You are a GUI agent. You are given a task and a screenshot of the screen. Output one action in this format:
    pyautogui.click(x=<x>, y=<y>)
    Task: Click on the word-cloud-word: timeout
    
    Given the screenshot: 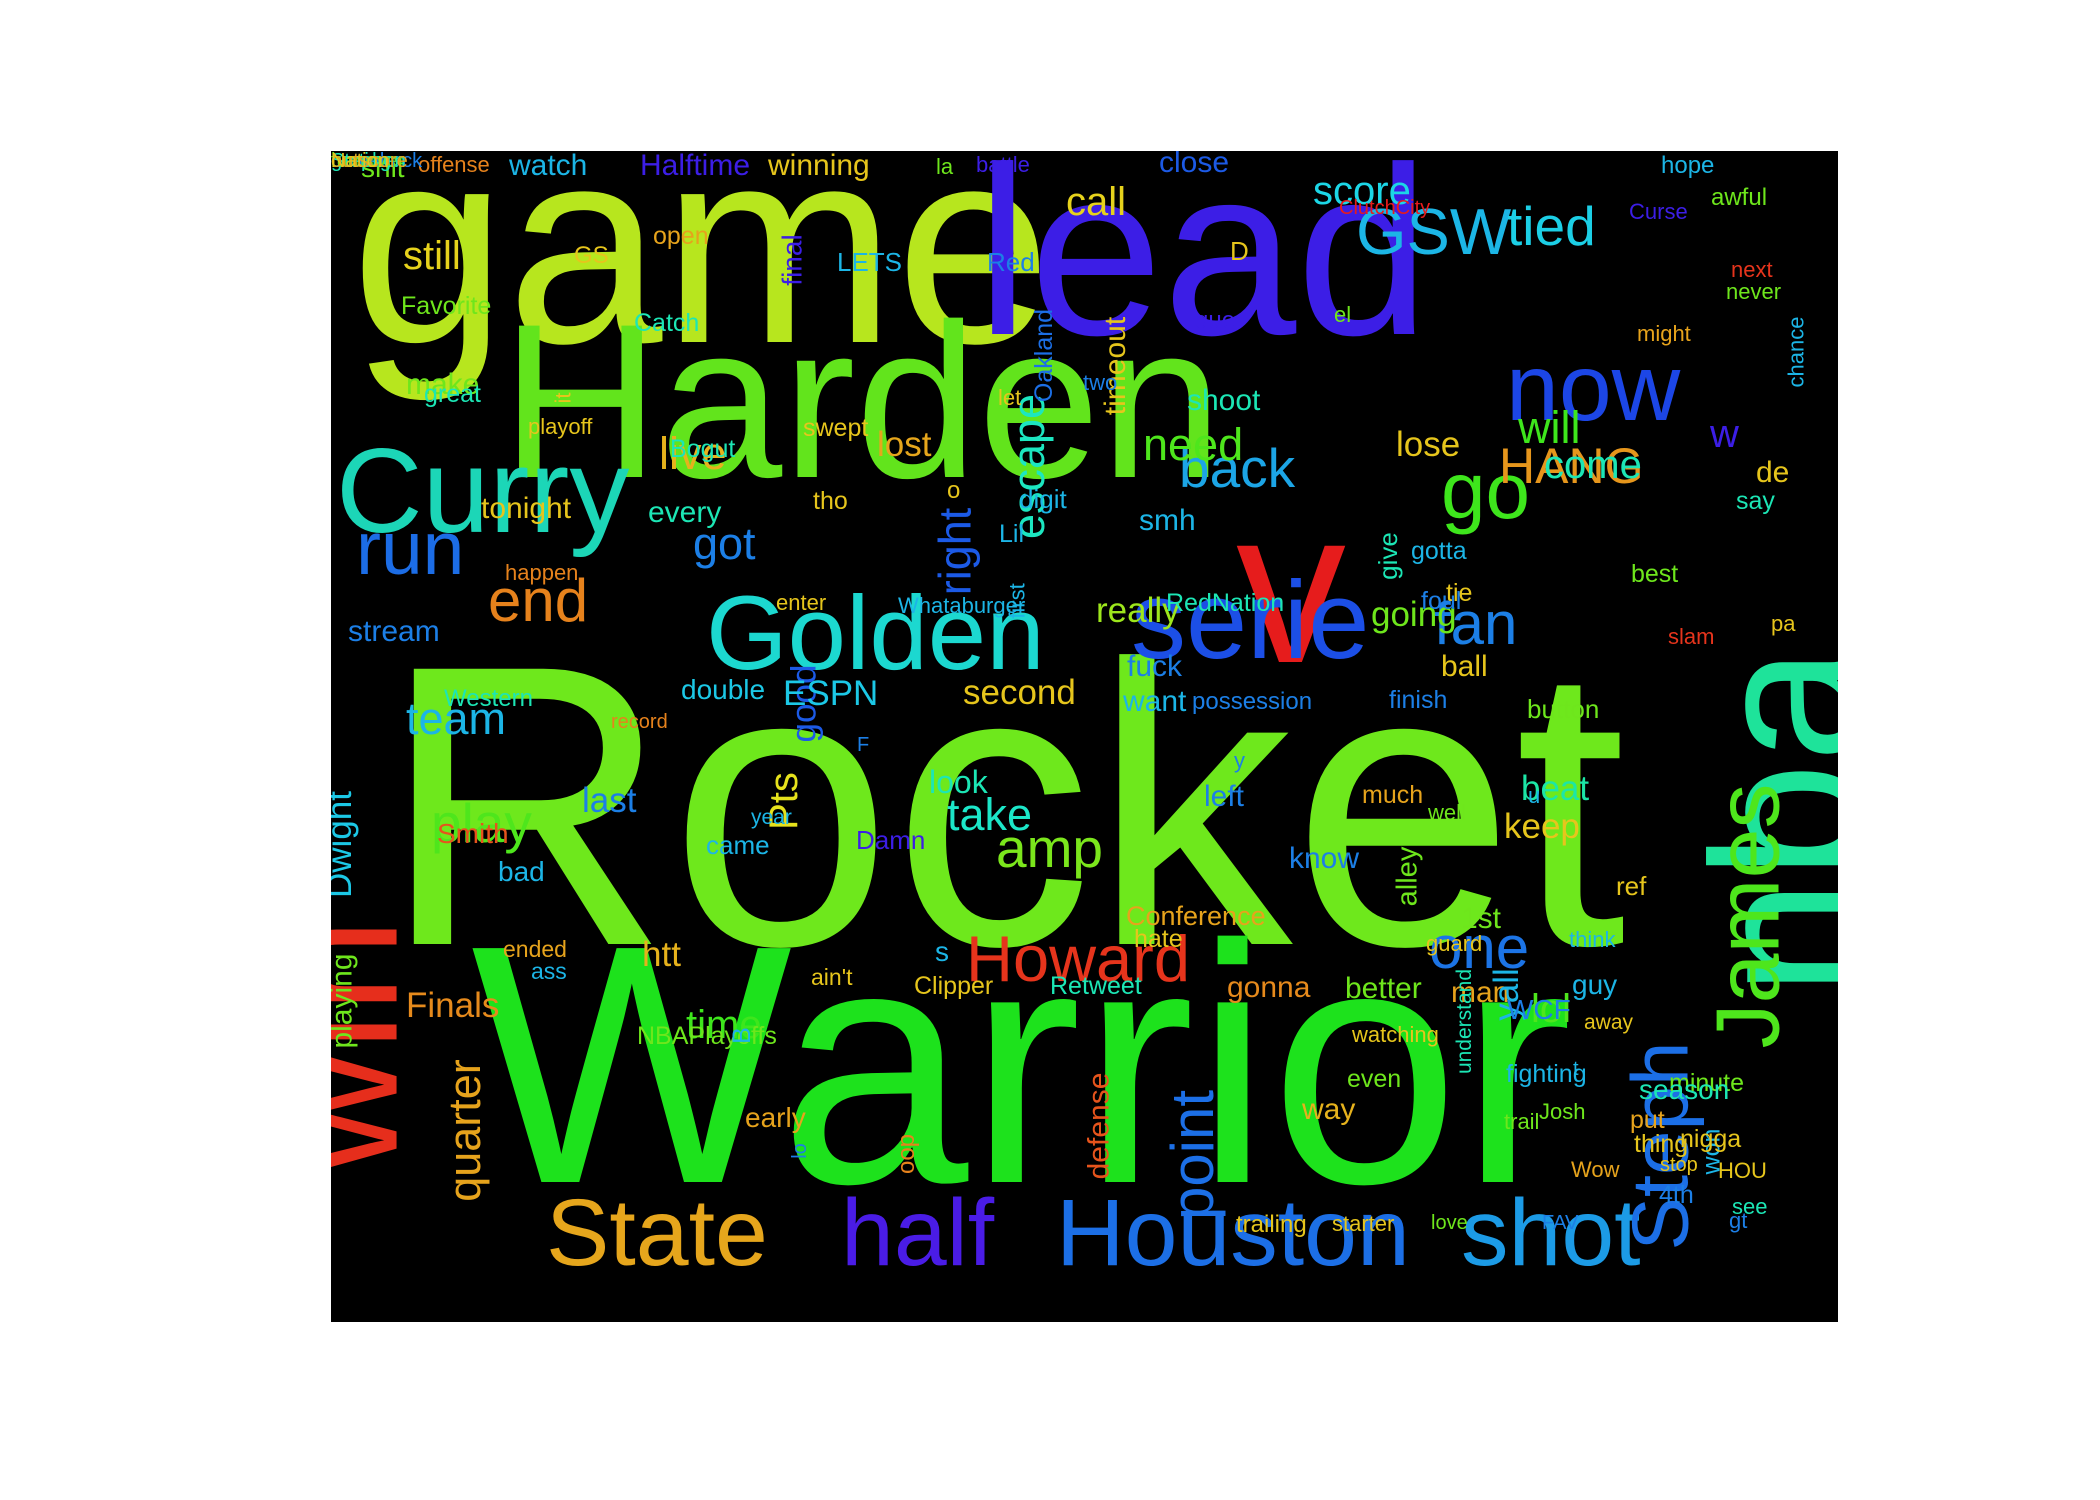 What is the action you would take?
    pyautogui.click(x=1116, y=366)
    